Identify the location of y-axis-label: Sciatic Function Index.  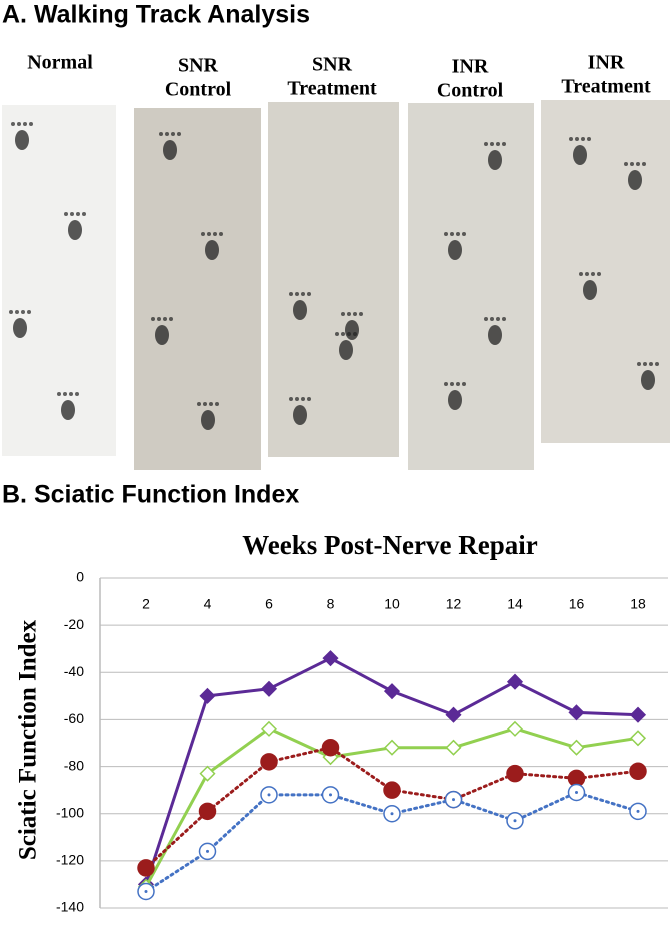
(28, 739).